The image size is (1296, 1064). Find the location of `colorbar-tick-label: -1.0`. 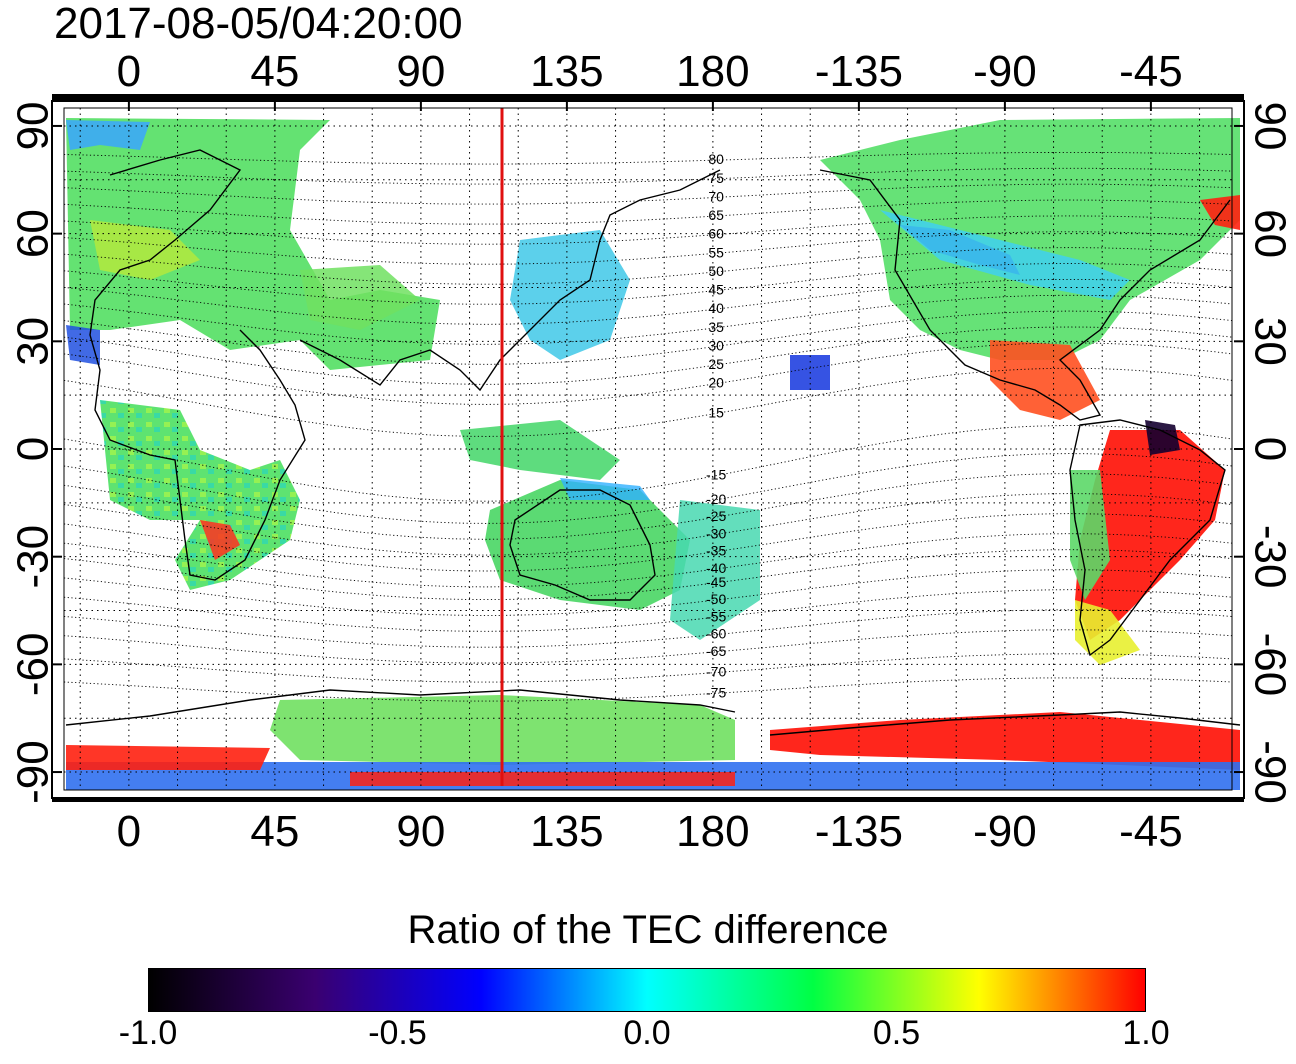

colorbar-tick-label: -1.0 is located at coordinates (148, 1033).